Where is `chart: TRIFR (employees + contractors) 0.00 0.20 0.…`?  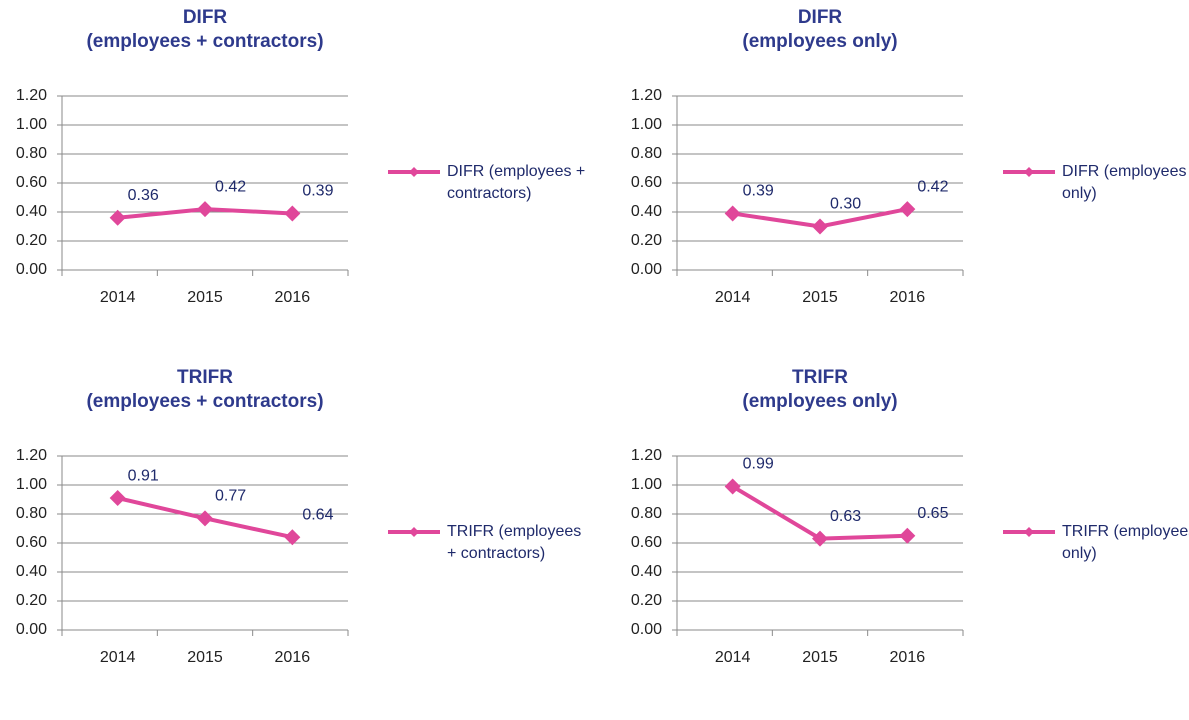 chart: TRIFR (employees + contractors) 0.00 0.20 0.… is located at coordinates (228, 516).